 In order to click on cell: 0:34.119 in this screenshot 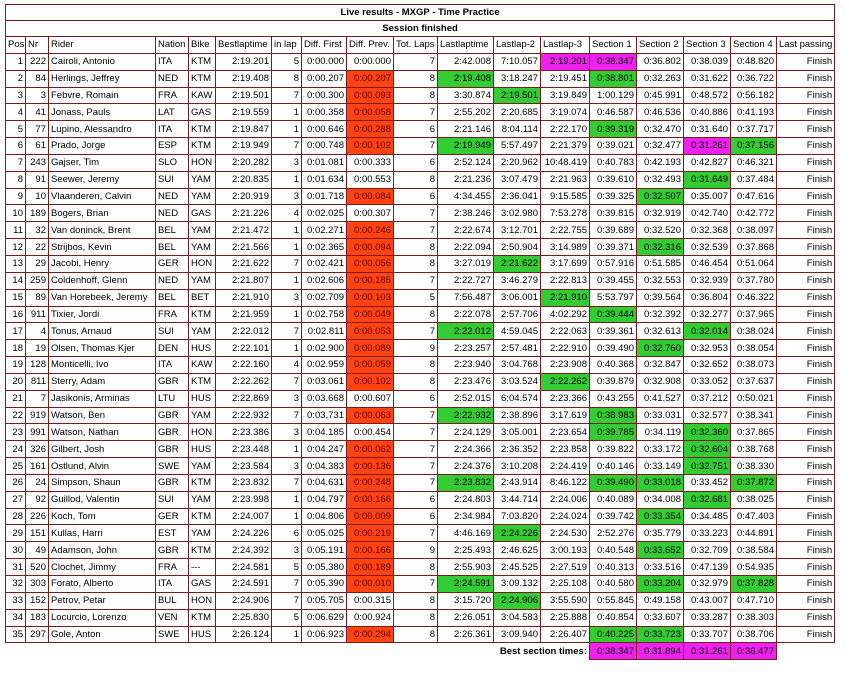, I will do `click(660, 432)`.